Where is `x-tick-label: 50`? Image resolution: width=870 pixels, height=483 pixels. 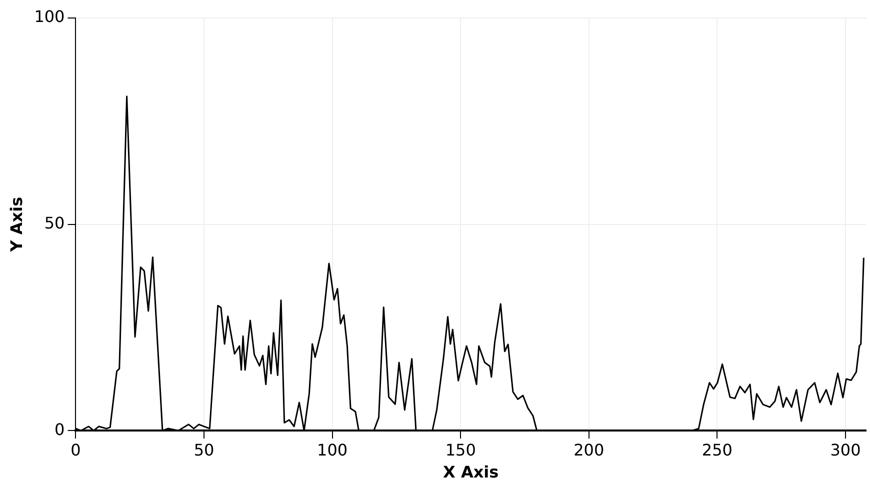 x-tick-label: 50 is located at coordinates (204, 450).